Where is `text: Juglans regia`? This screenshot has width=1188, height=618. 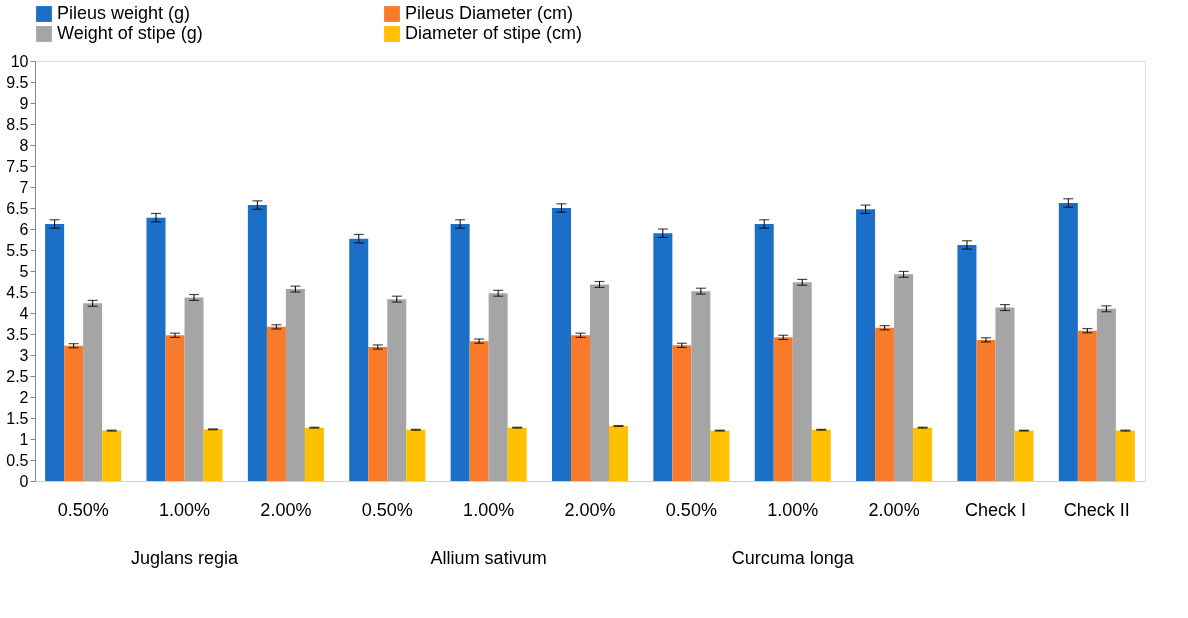 text: Juglans regia is located at coordinates (185, 558).